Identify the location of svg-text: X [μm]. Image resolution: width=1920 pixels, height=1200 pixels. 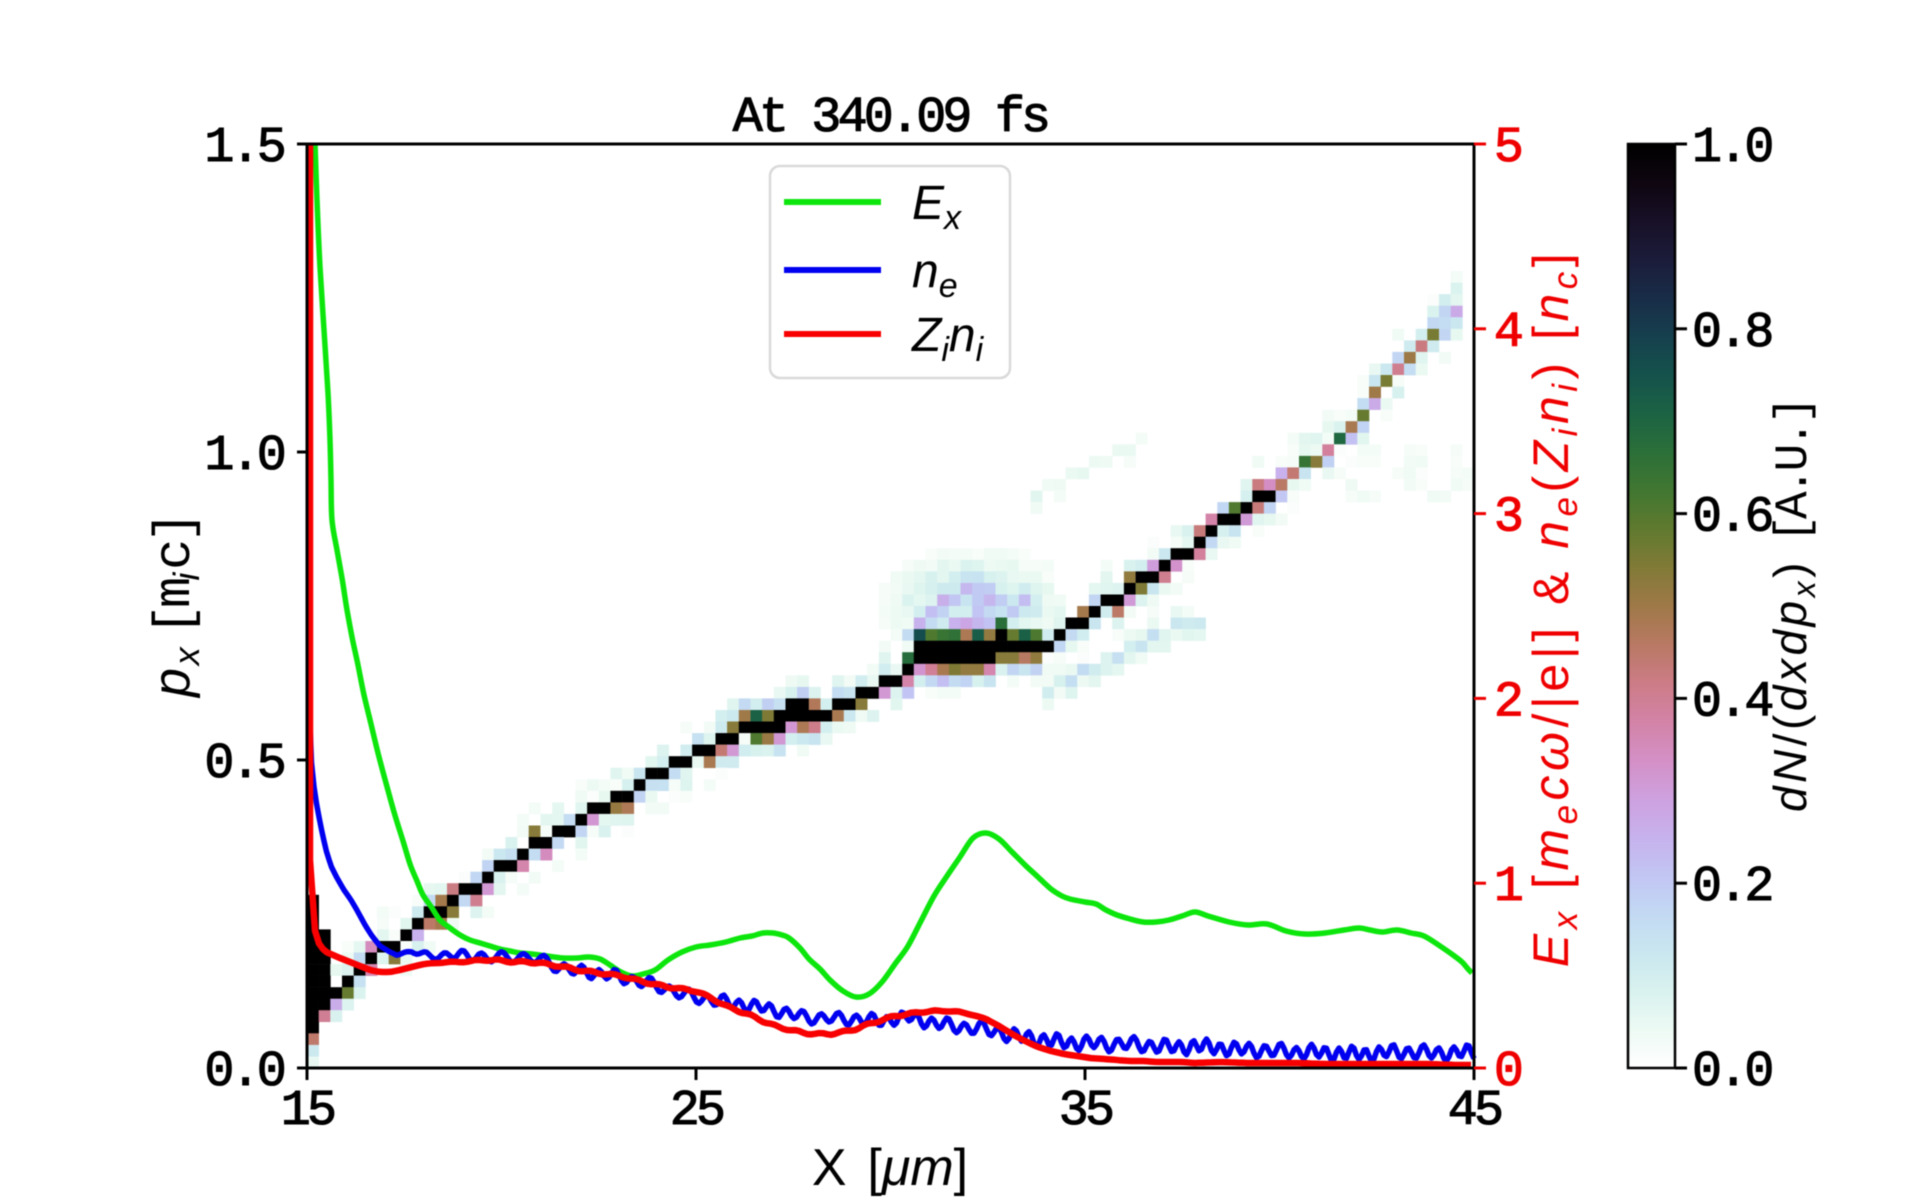
(890, 1168).